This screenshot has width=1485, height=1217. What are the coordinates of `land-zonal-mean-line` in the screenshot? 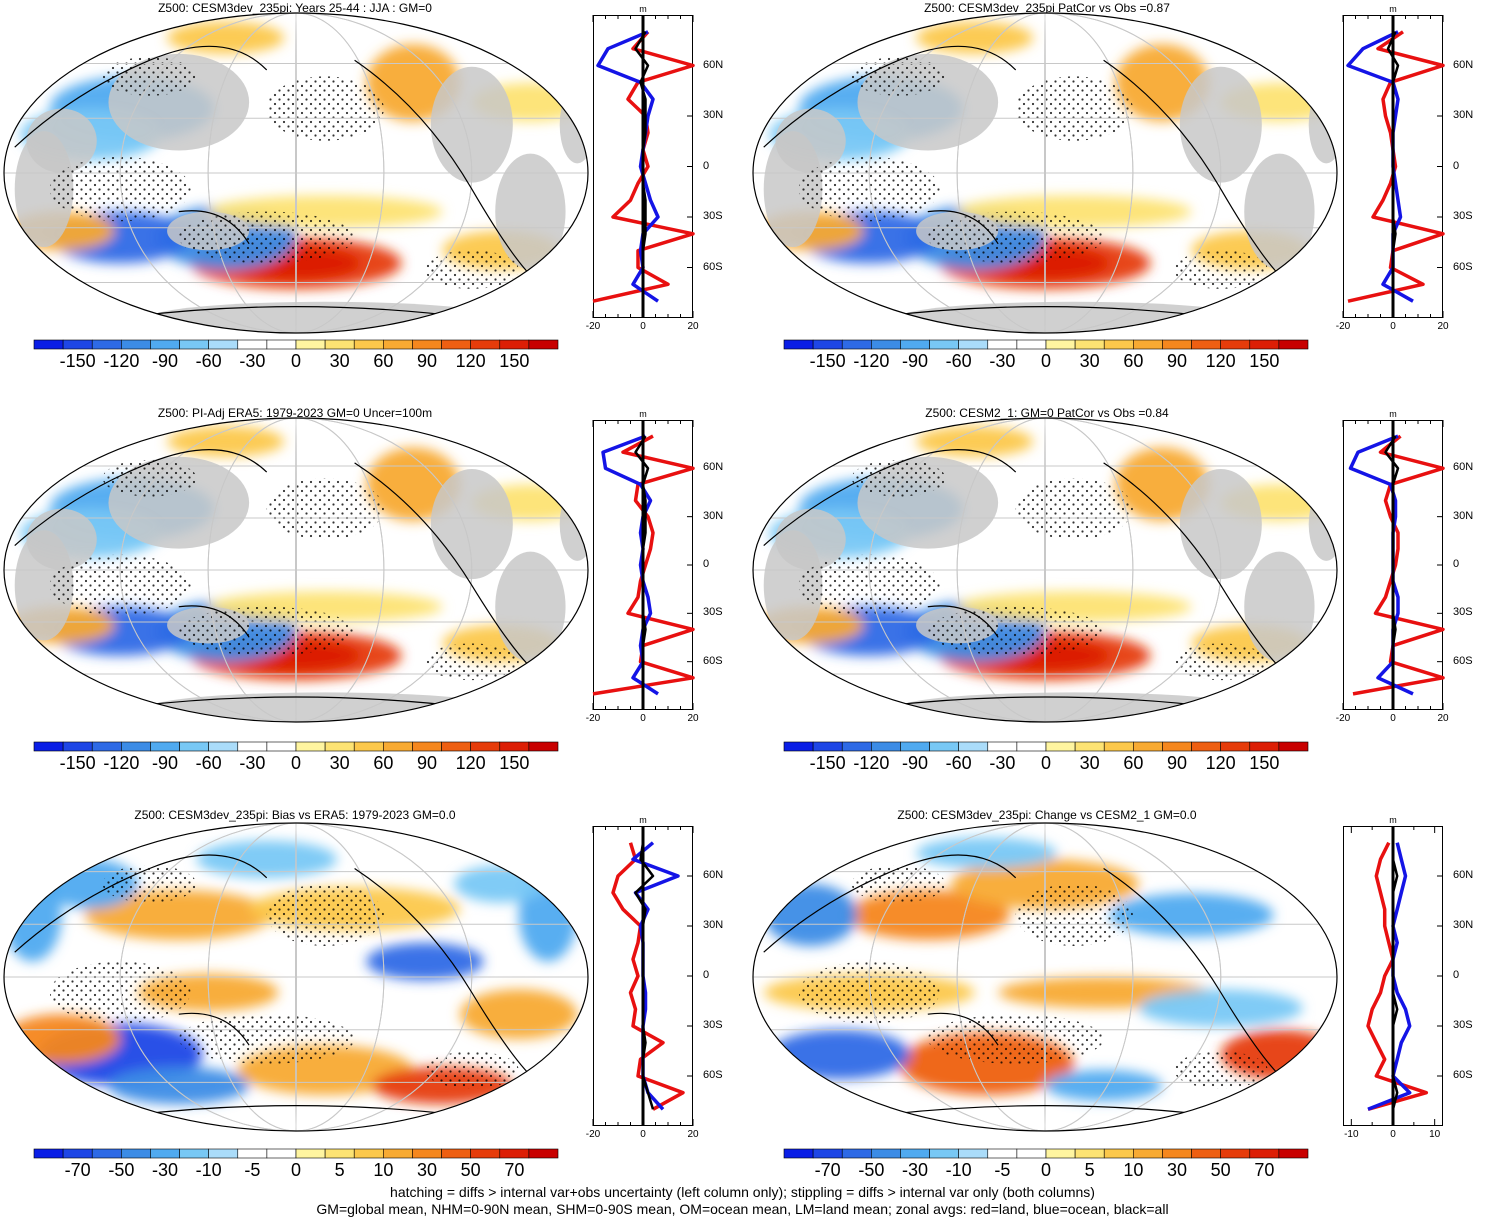 It's located at (643, 166).